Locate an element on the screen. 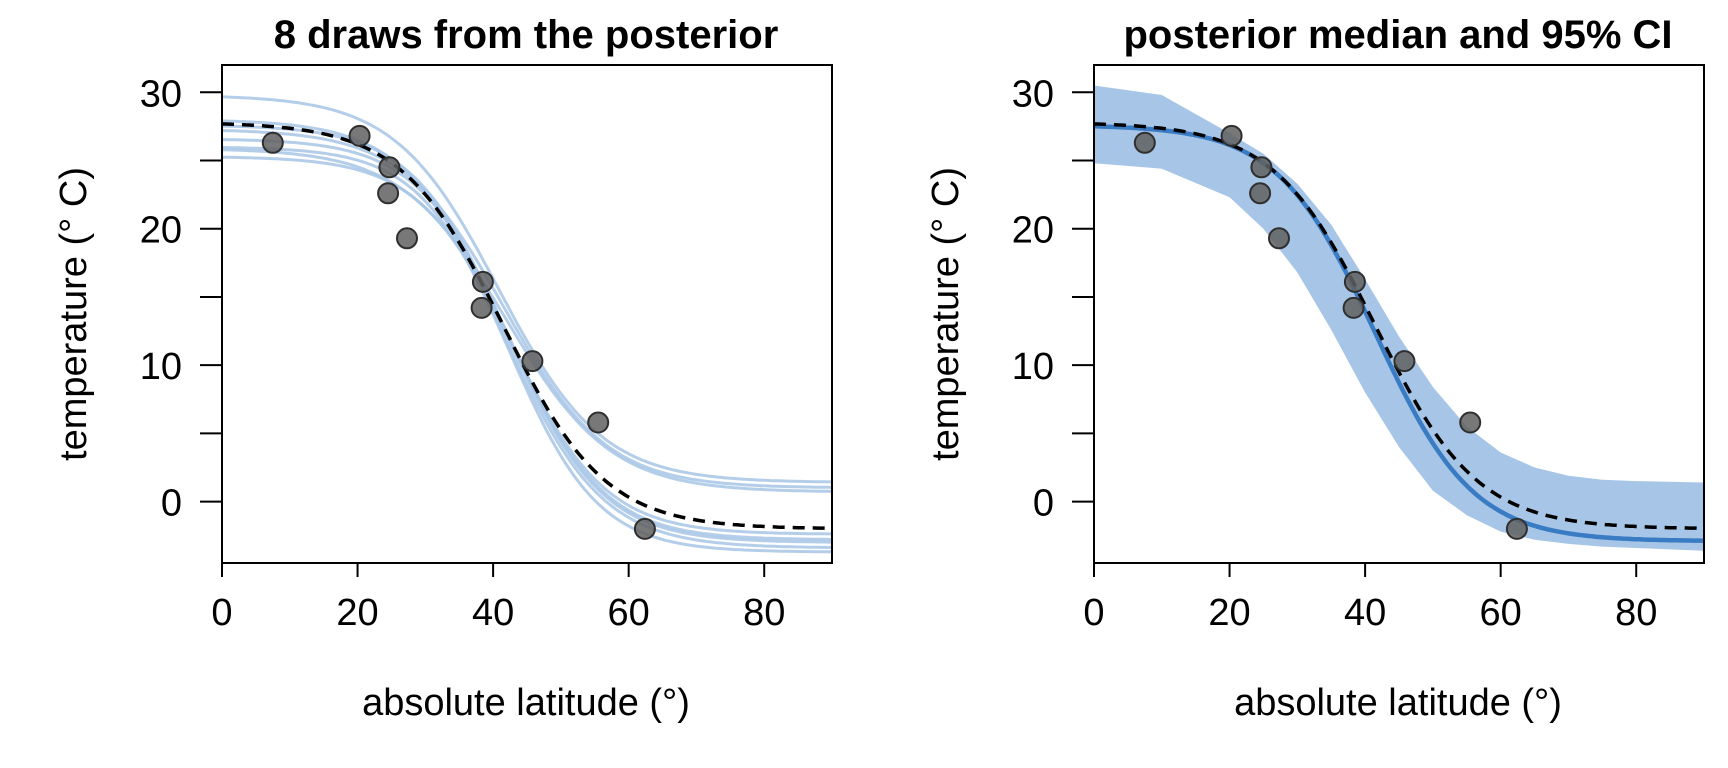  chart-title: posterior median and 95% CI is located at coordinates (1397, 35).